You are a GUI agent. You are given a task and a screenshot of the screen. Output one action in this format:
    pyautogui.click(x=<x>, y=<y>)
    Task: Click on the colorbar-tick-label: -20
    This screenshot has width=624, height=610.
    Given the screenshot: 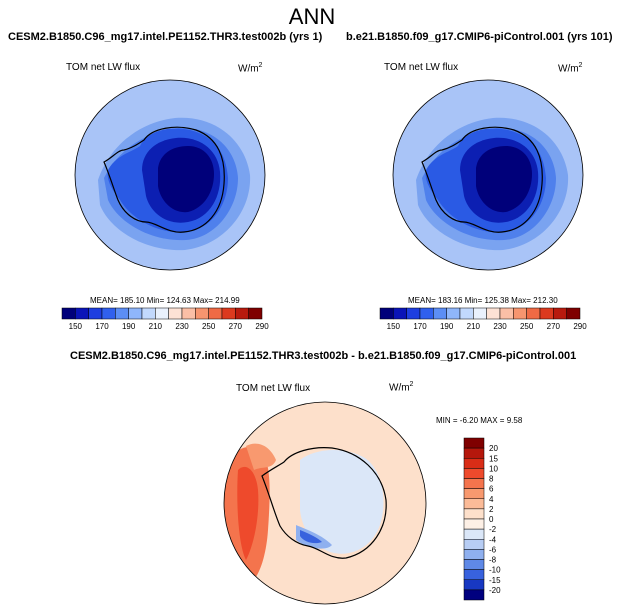 What is the action you would take?
    pyautogui.click(x=495, y=590)
    